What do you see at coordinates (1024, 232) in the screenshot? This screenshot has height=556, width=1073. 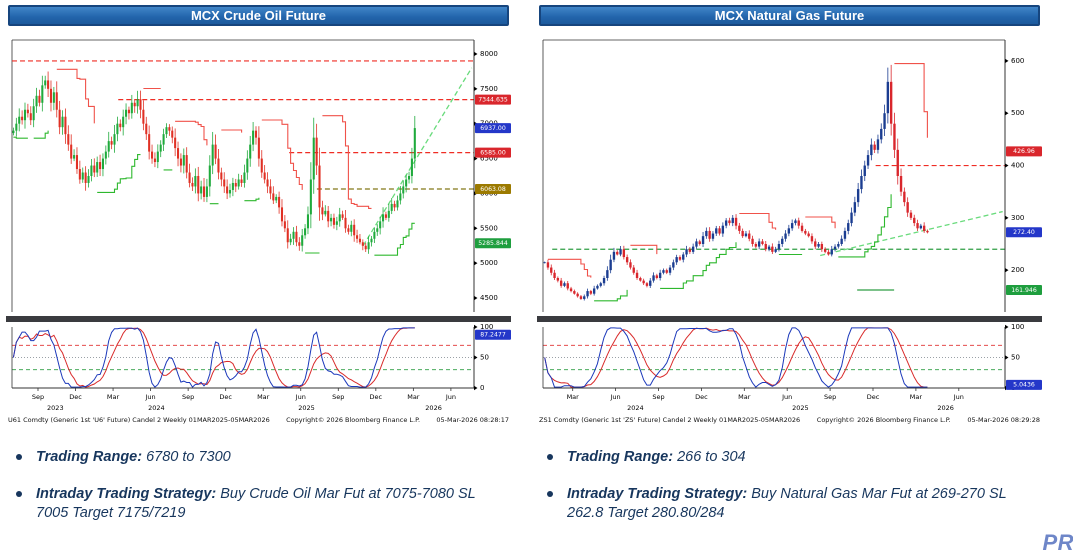 I see `svg-text: 272.40` at bounding box center [1024, 232].